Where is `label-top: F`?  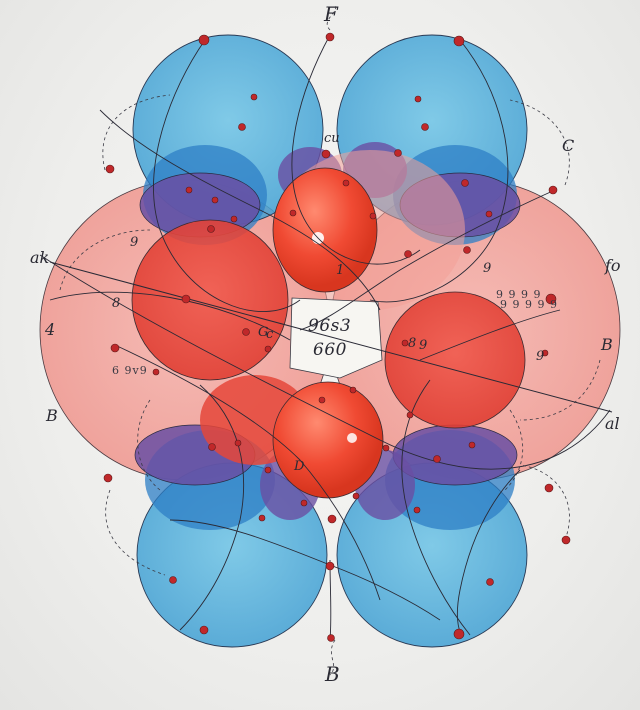 label-top: F is located at coordinates (331, 14).